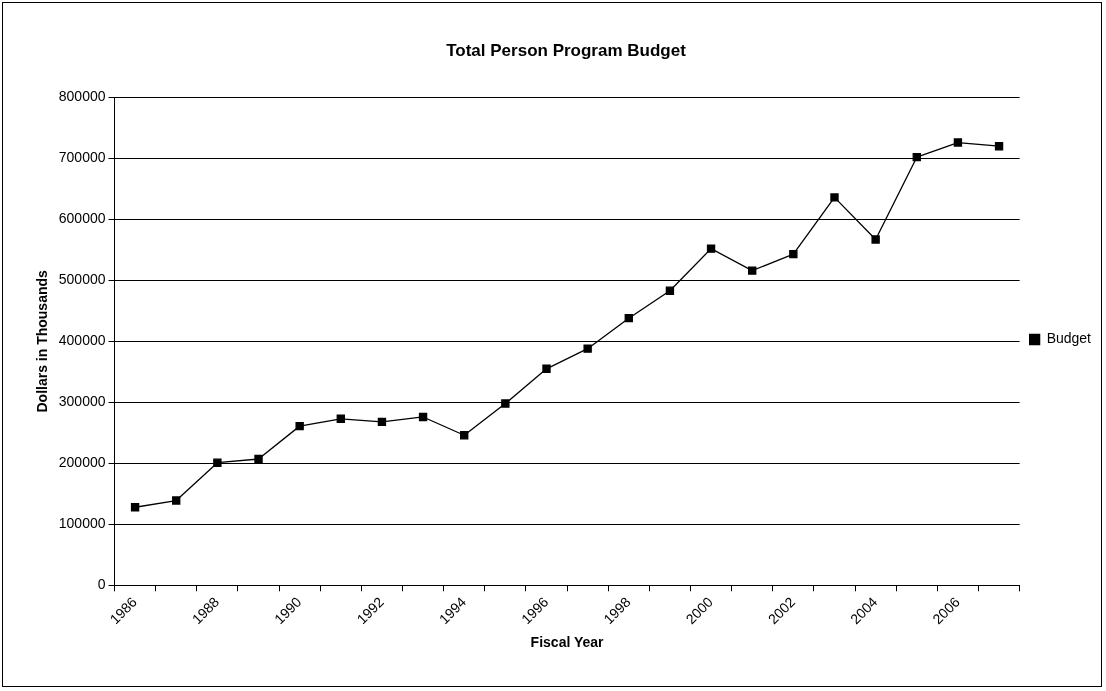 This screenshot has height=691, width=1106. What do you see at coordinates (82, 279) in the screenshot?
I see `y-tick-label: 500000` at bounding box center [82, 279].